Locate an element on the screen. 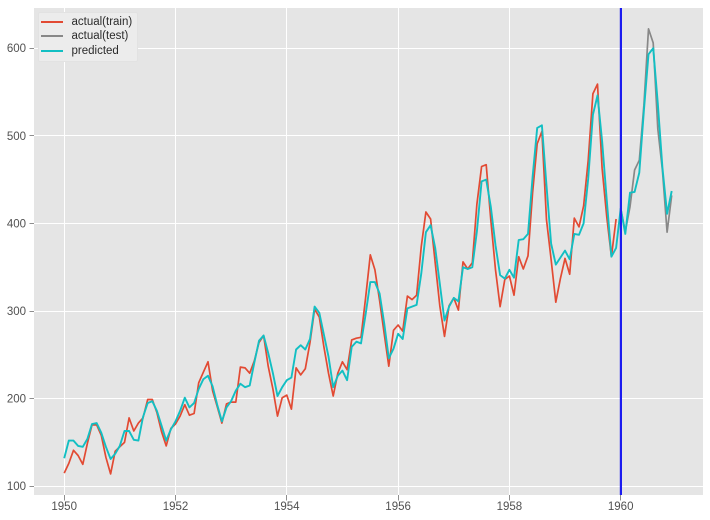 This screenshot has width=710, height=520. svg-text: 600 is located at coordinates (16, 49).